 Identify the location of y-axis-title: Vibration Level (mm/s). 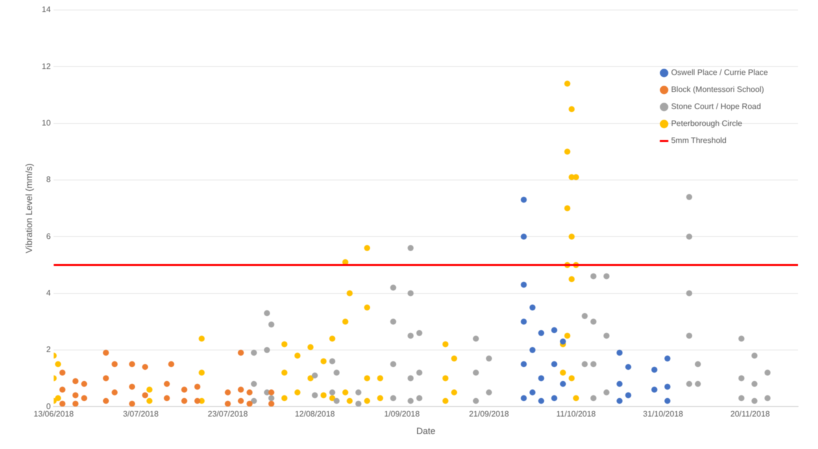
(29, 208).